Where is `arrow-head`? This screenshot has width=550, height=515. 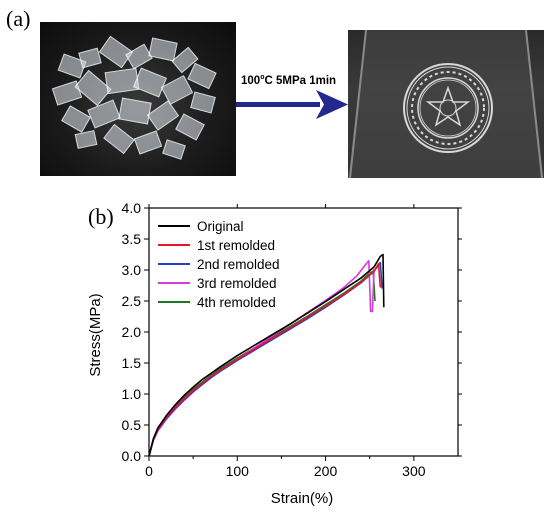
arrow-head is located at coordinates (332, 104).